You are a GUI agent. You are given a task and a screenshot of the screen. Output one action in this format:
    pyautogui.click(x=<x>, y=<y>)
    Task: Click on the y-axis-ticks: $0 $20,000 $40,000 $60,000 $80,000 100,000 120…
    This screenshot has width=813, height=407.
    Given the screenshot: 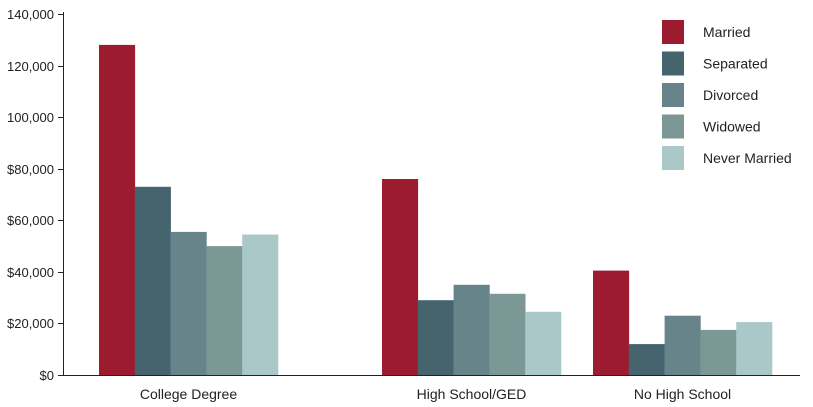 What is the action you would take?
    pyautogui.click(x=35, y=195)
    